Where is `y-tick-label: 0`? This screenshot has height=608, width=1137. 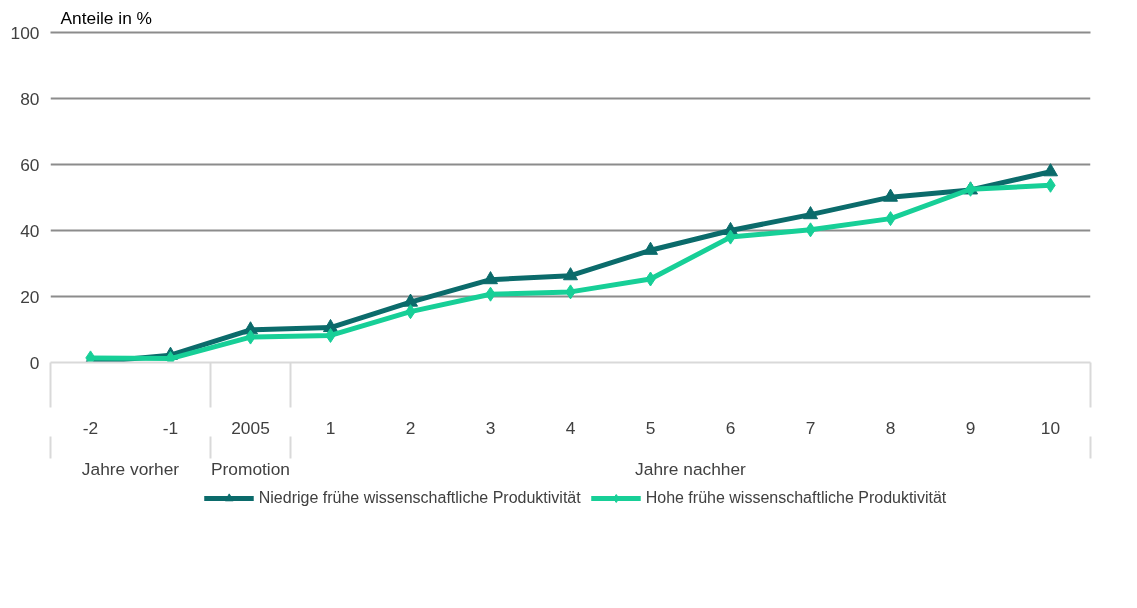
y-tick-label: 0 is located at coordinates (34, 362).